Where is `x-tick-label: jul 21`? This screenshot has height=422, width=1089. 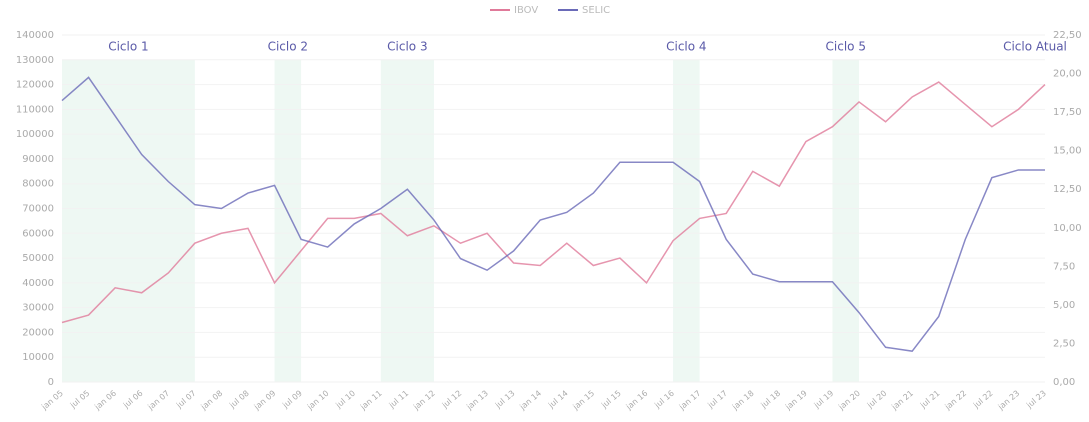
x-tick-label: jul 21 is located at coordinates (930, 400).